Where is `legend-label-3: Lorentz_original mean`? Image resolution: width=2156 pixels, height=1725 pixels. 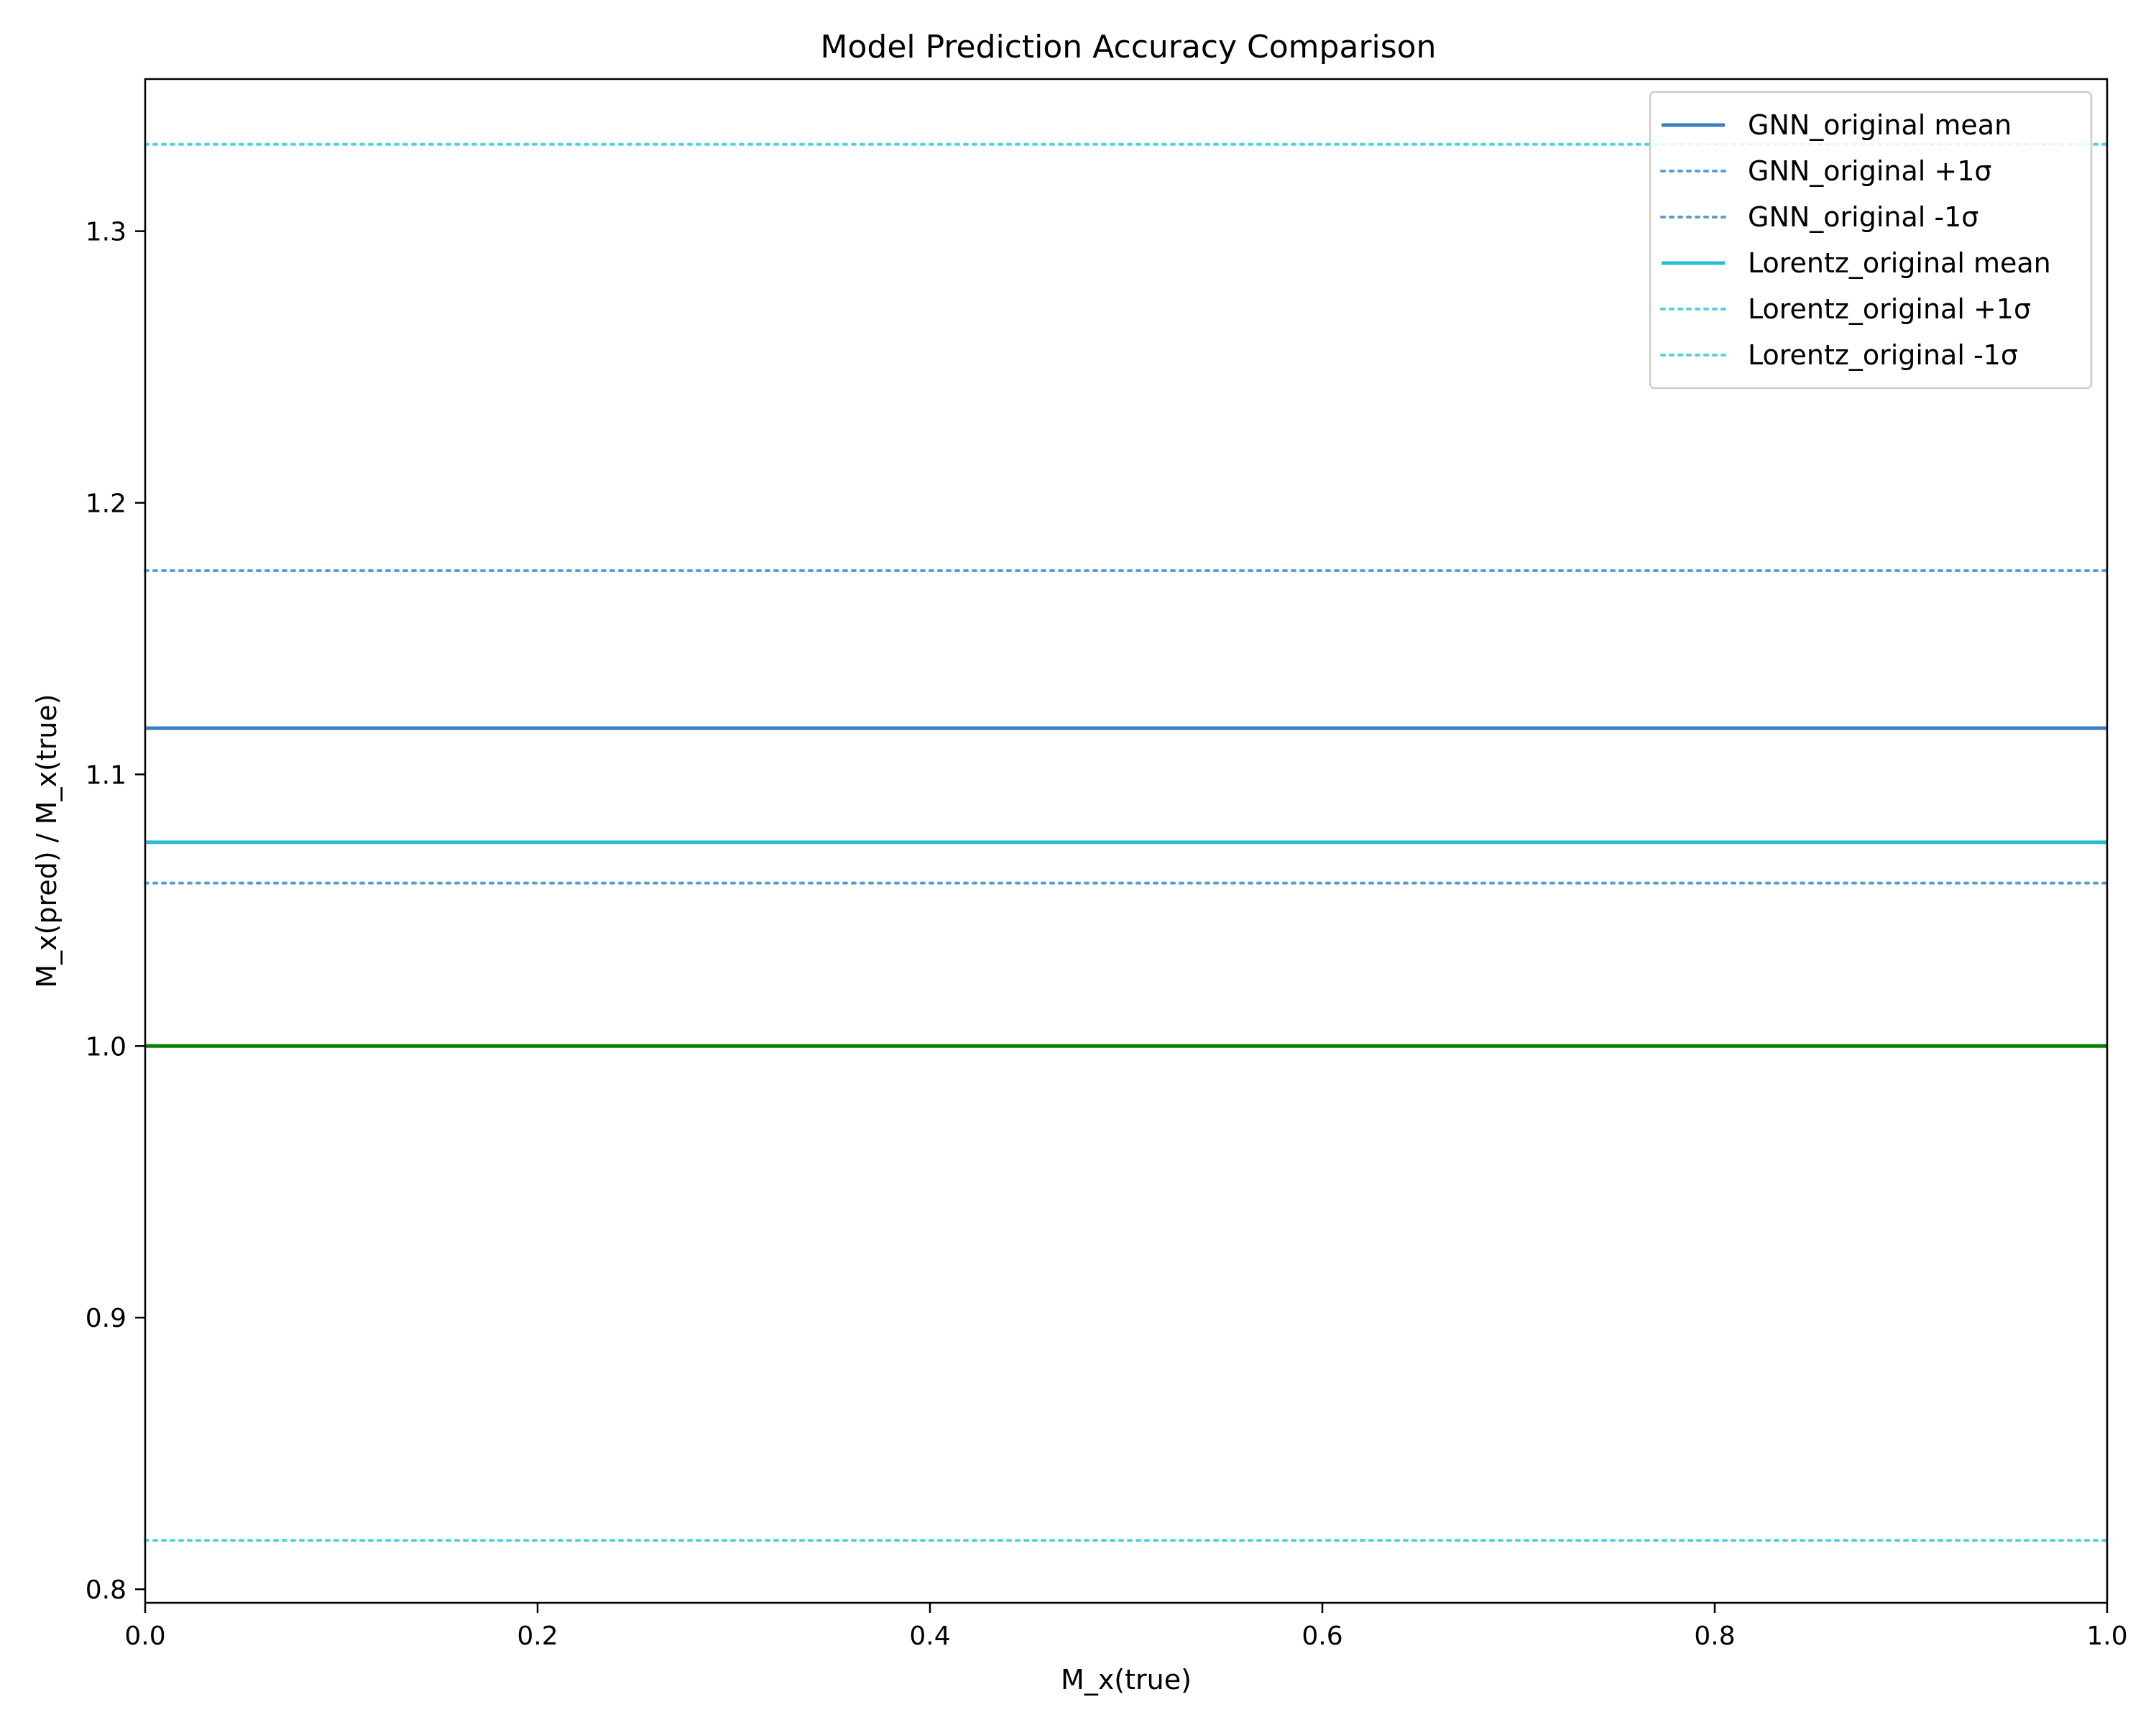
legend-label-3: Lorentz_original mean is located at coordinates (1899, 263).